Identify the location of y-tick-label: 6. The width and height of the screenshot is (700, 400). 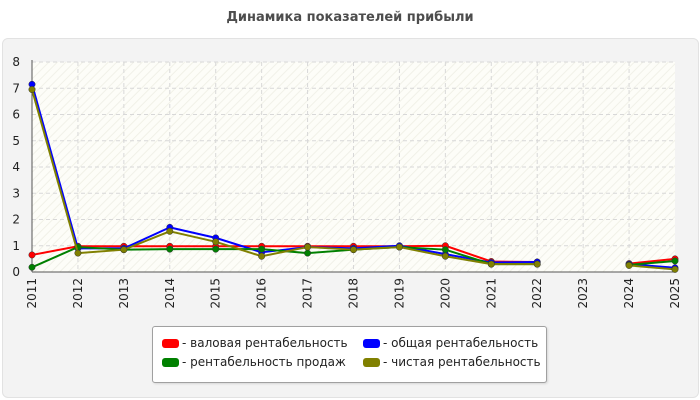
(16, 115).